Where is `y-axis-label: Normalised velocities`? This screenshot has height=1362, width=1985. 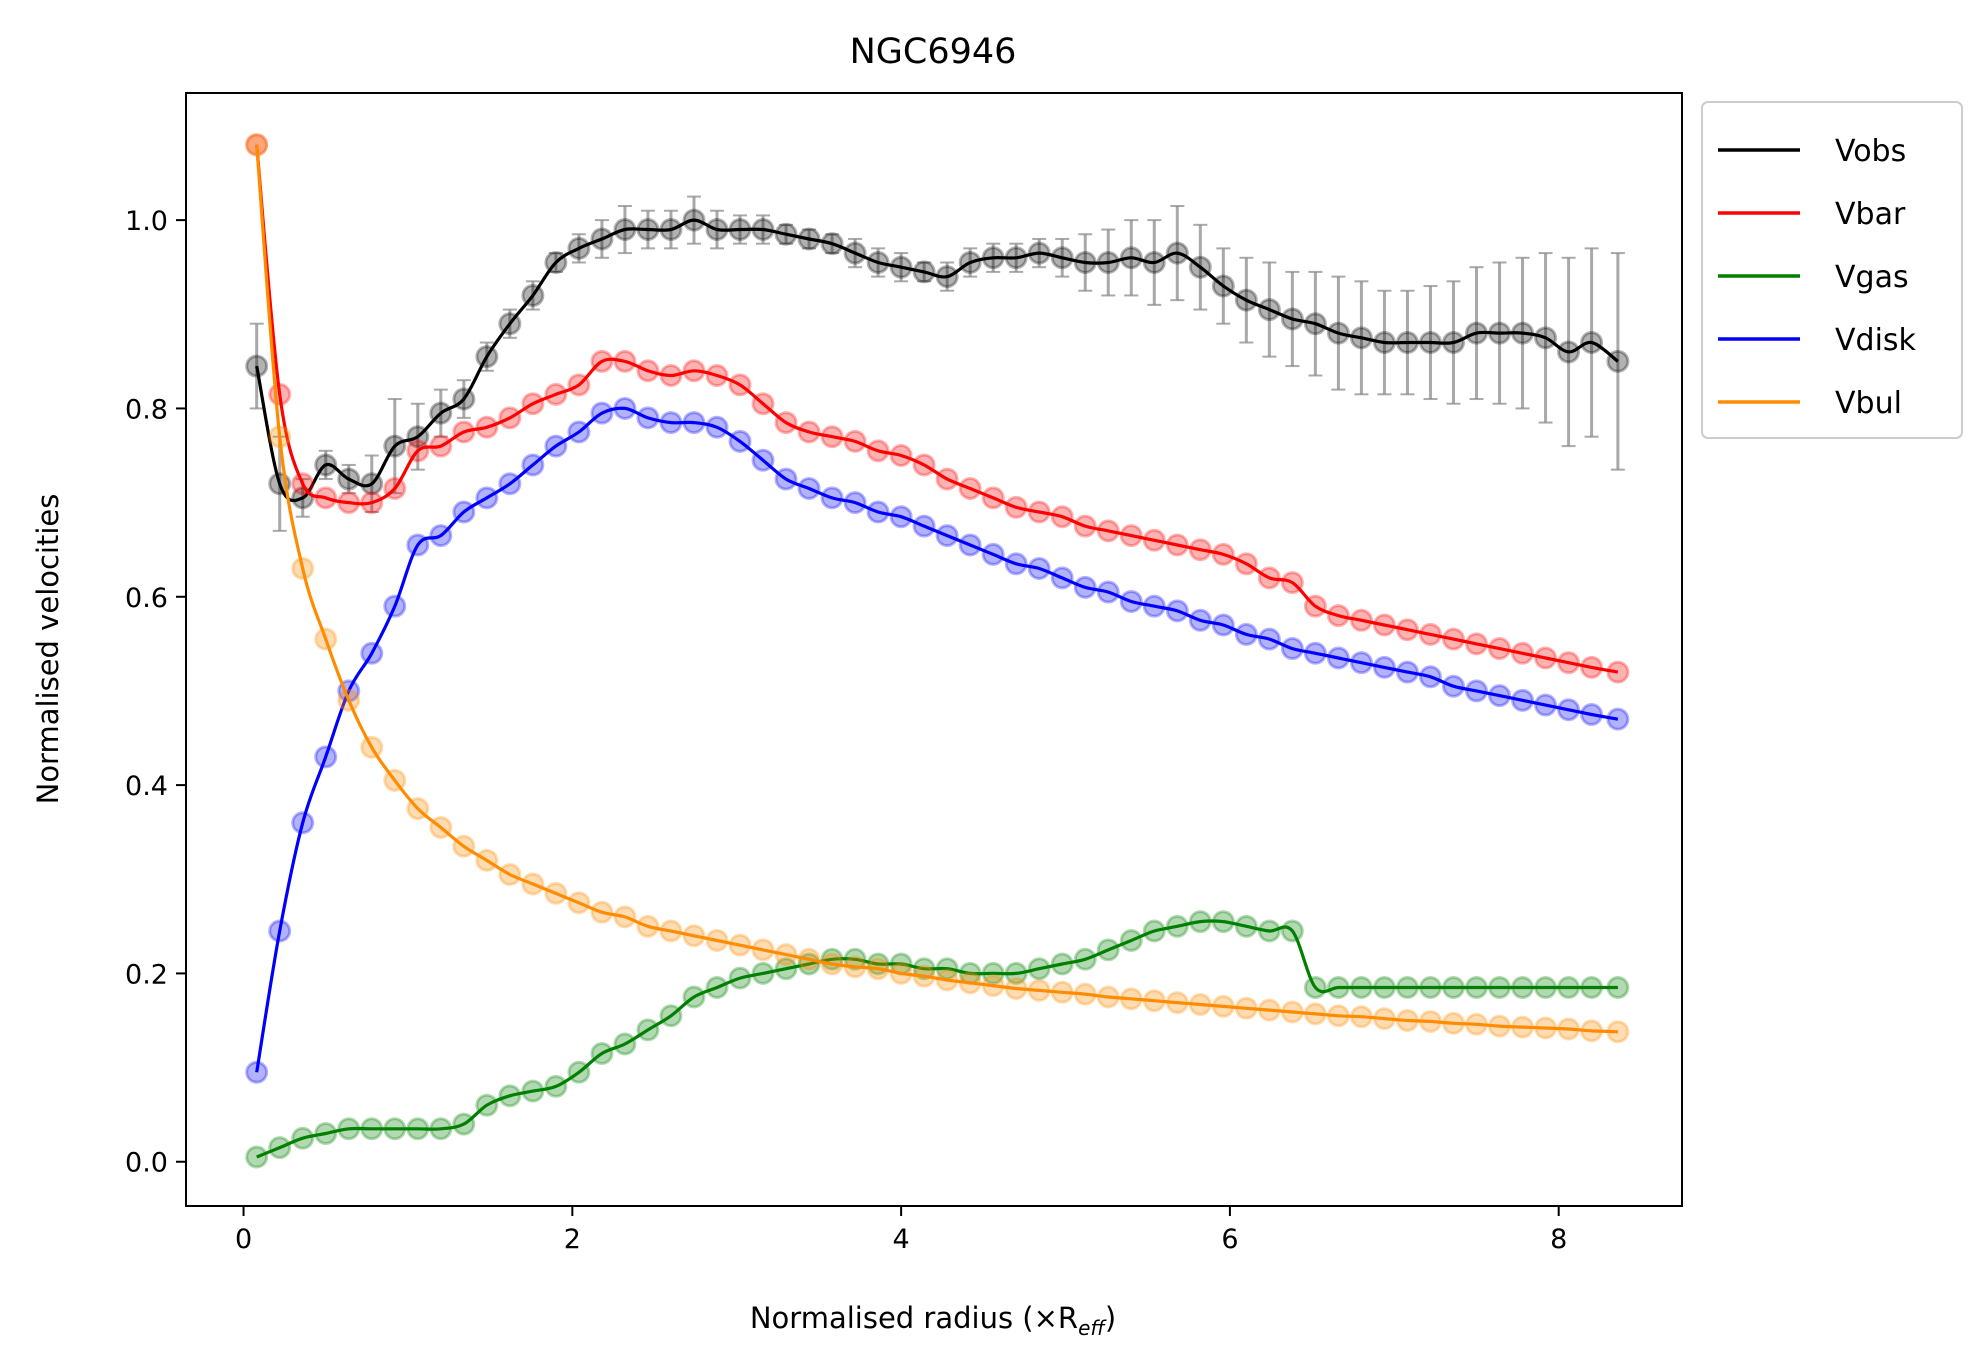 y-axis-label: Normalised velocities is located at coordinates (48, 649).